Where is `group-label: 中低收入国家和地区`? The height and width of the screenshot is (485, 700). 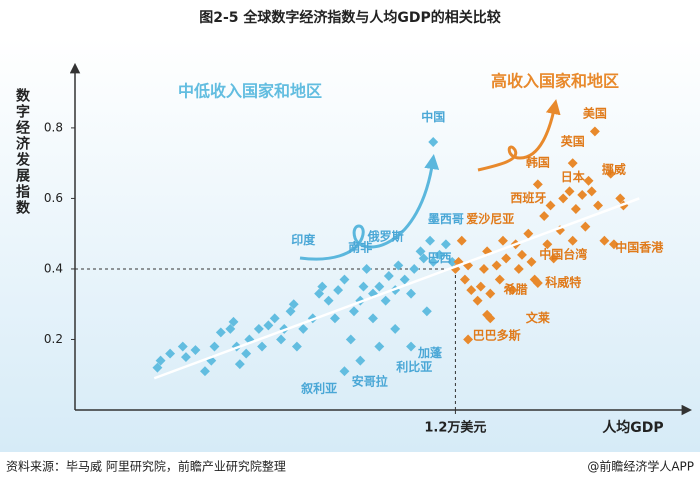
group-label: 中低收入国家和地区 is located at coordinates (250, 91).